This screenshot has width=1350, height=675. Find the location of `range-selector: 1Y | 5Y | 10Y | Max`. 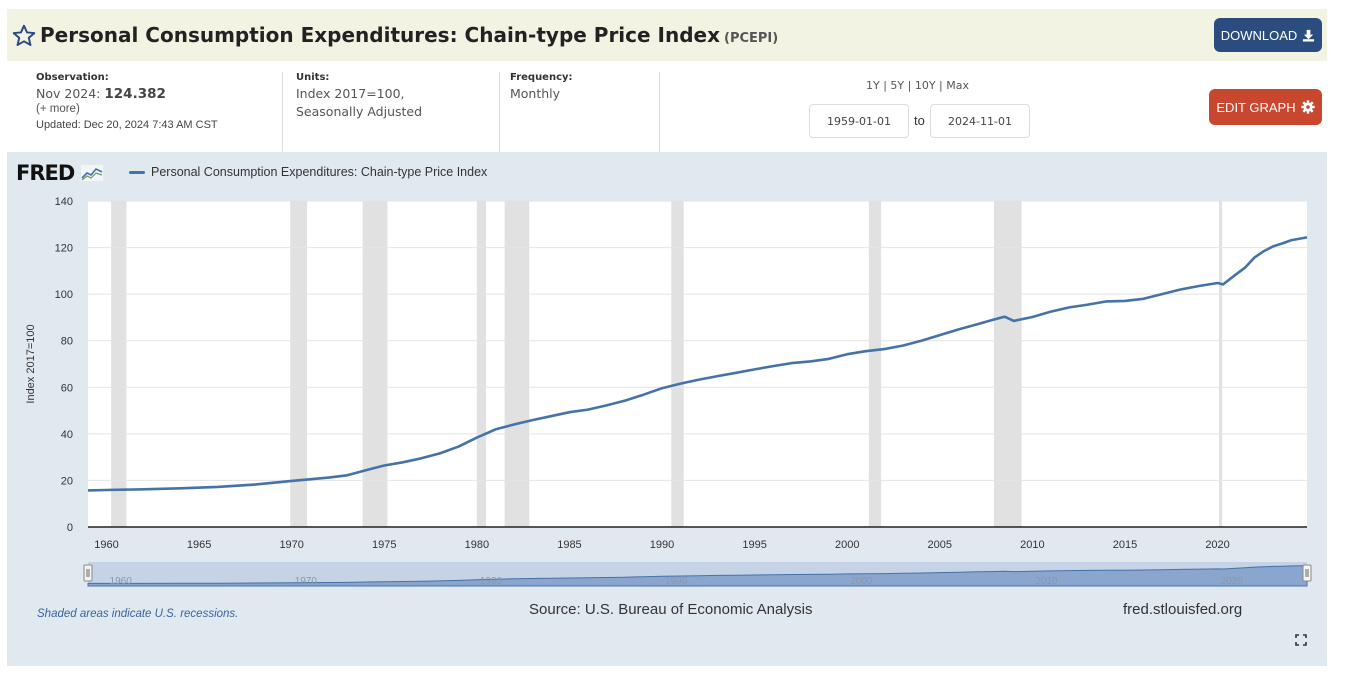

range-selector: 1Y | 5Y | 10Y | Max is located at coordinates (918, 85).